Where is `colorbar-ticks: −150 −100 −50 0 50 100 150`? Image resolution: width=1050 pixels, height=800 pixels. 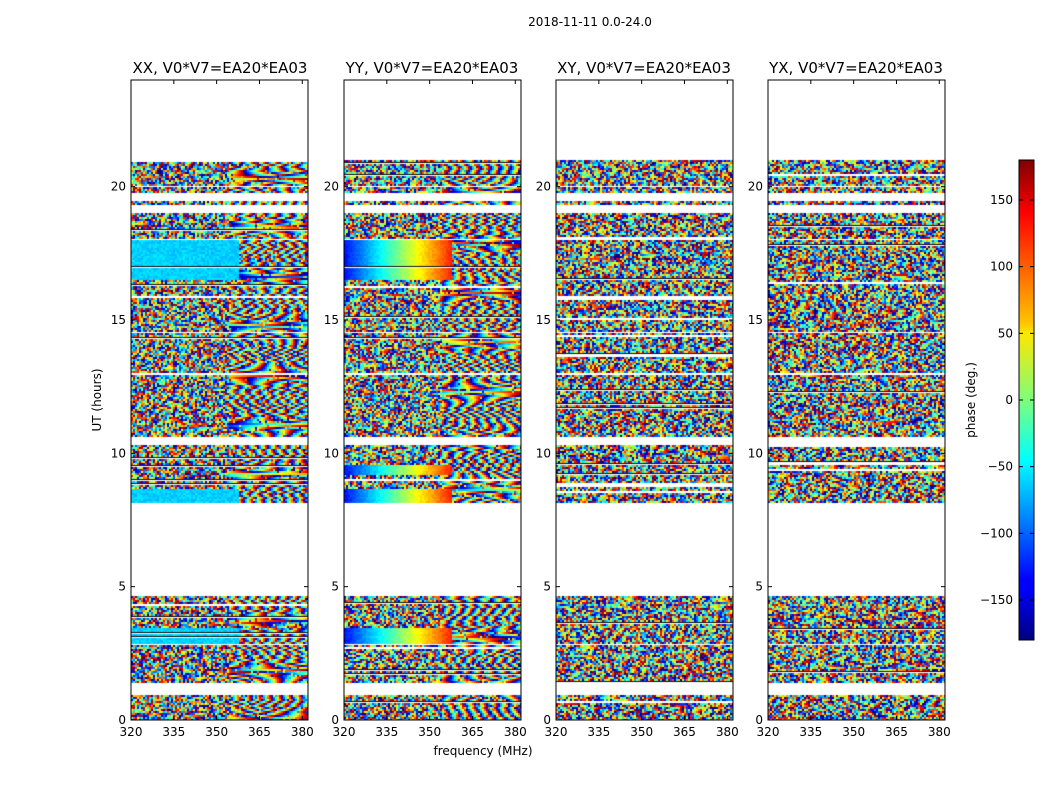 colorbar-ticks: −150 −100 −50 0 50 100 150 is located at coordinates (1007, 400).